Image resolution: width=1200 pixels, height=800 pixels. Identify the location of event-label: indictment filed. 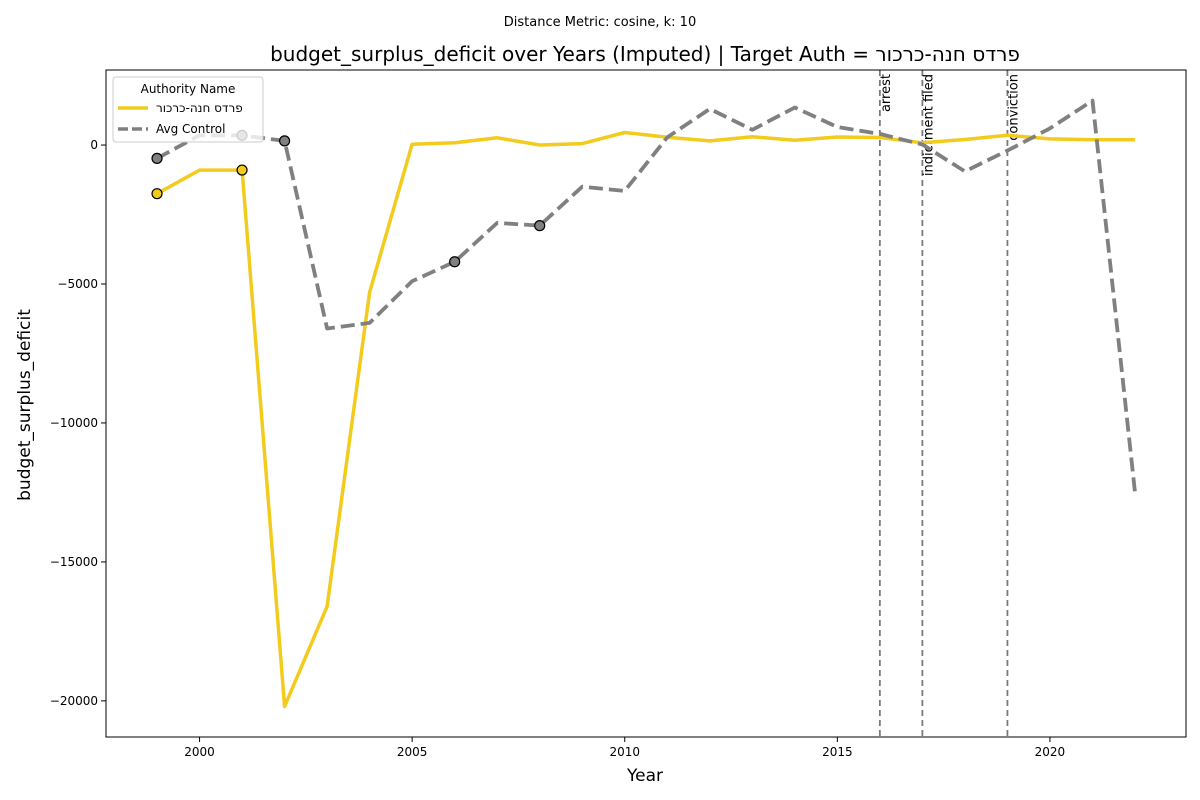
(928, 125).